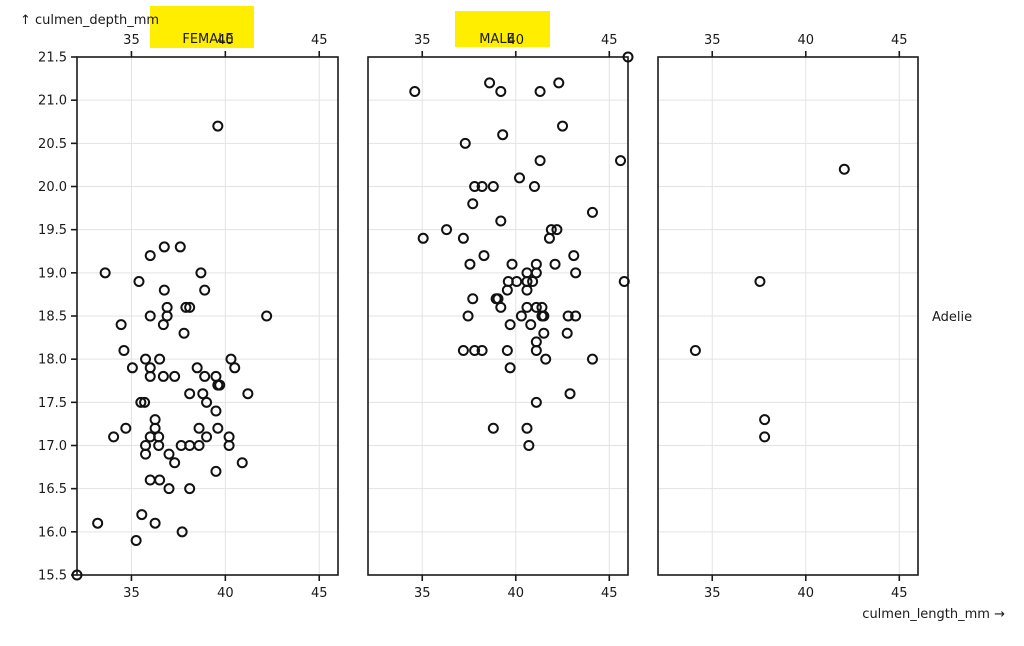  Describe the element at coordinates (609, 593) in the screenshot. I see `x-tick-label-bottom: 45` at that location.